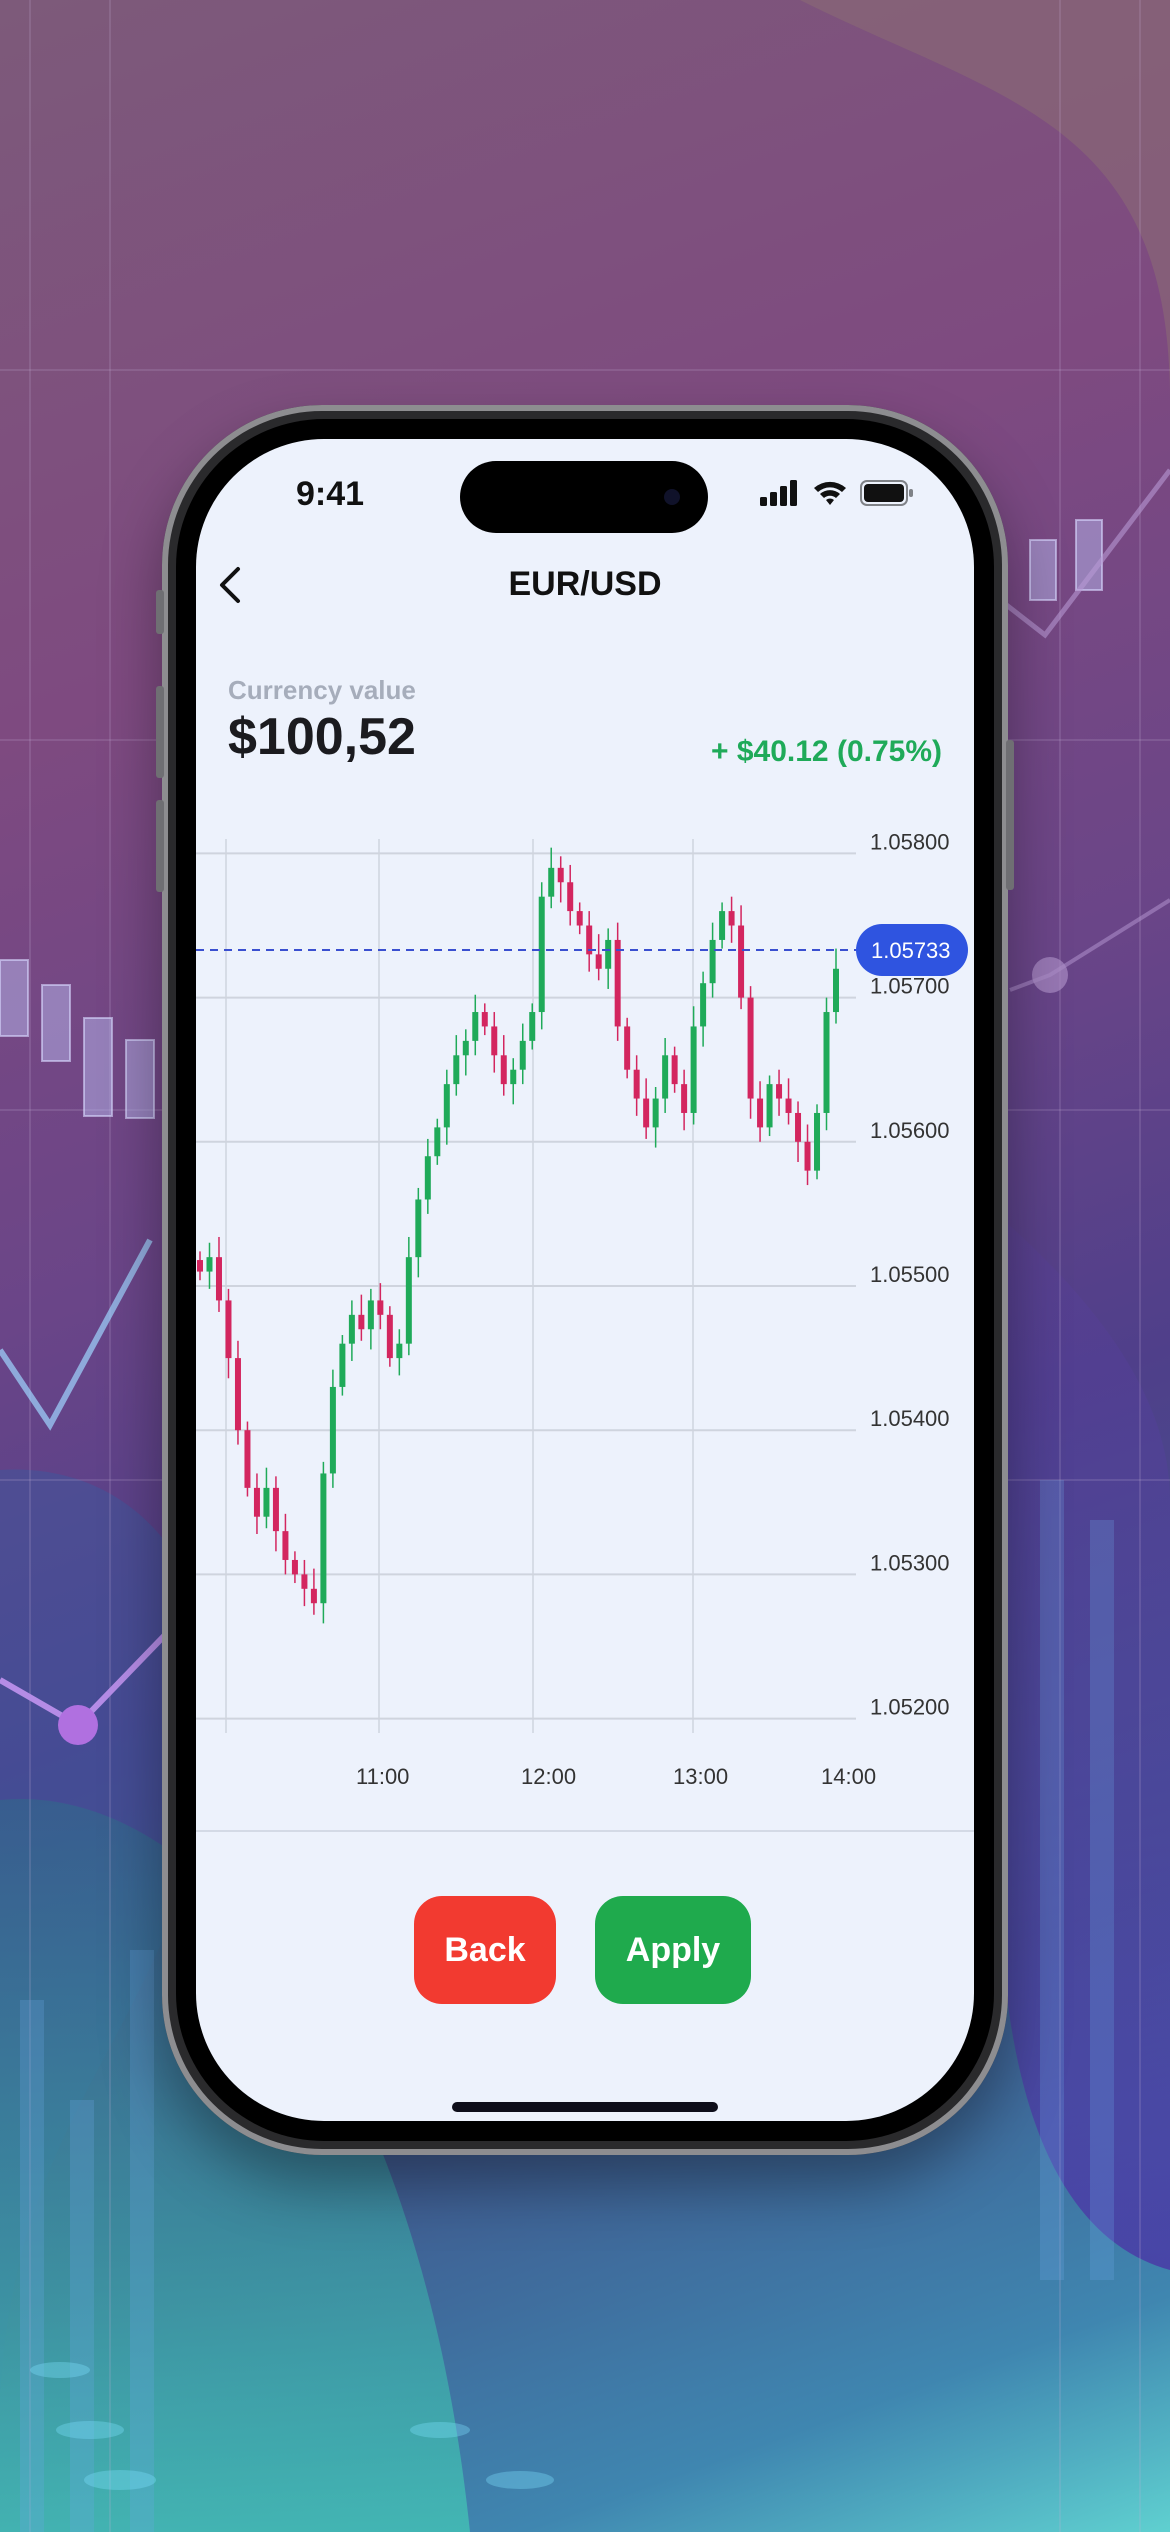 The image size is (1170, 2532). What do you see at coordinates (778, 493) in the screenshot?
I see `cellular-signal-icon` at bounding box center [778, 493].